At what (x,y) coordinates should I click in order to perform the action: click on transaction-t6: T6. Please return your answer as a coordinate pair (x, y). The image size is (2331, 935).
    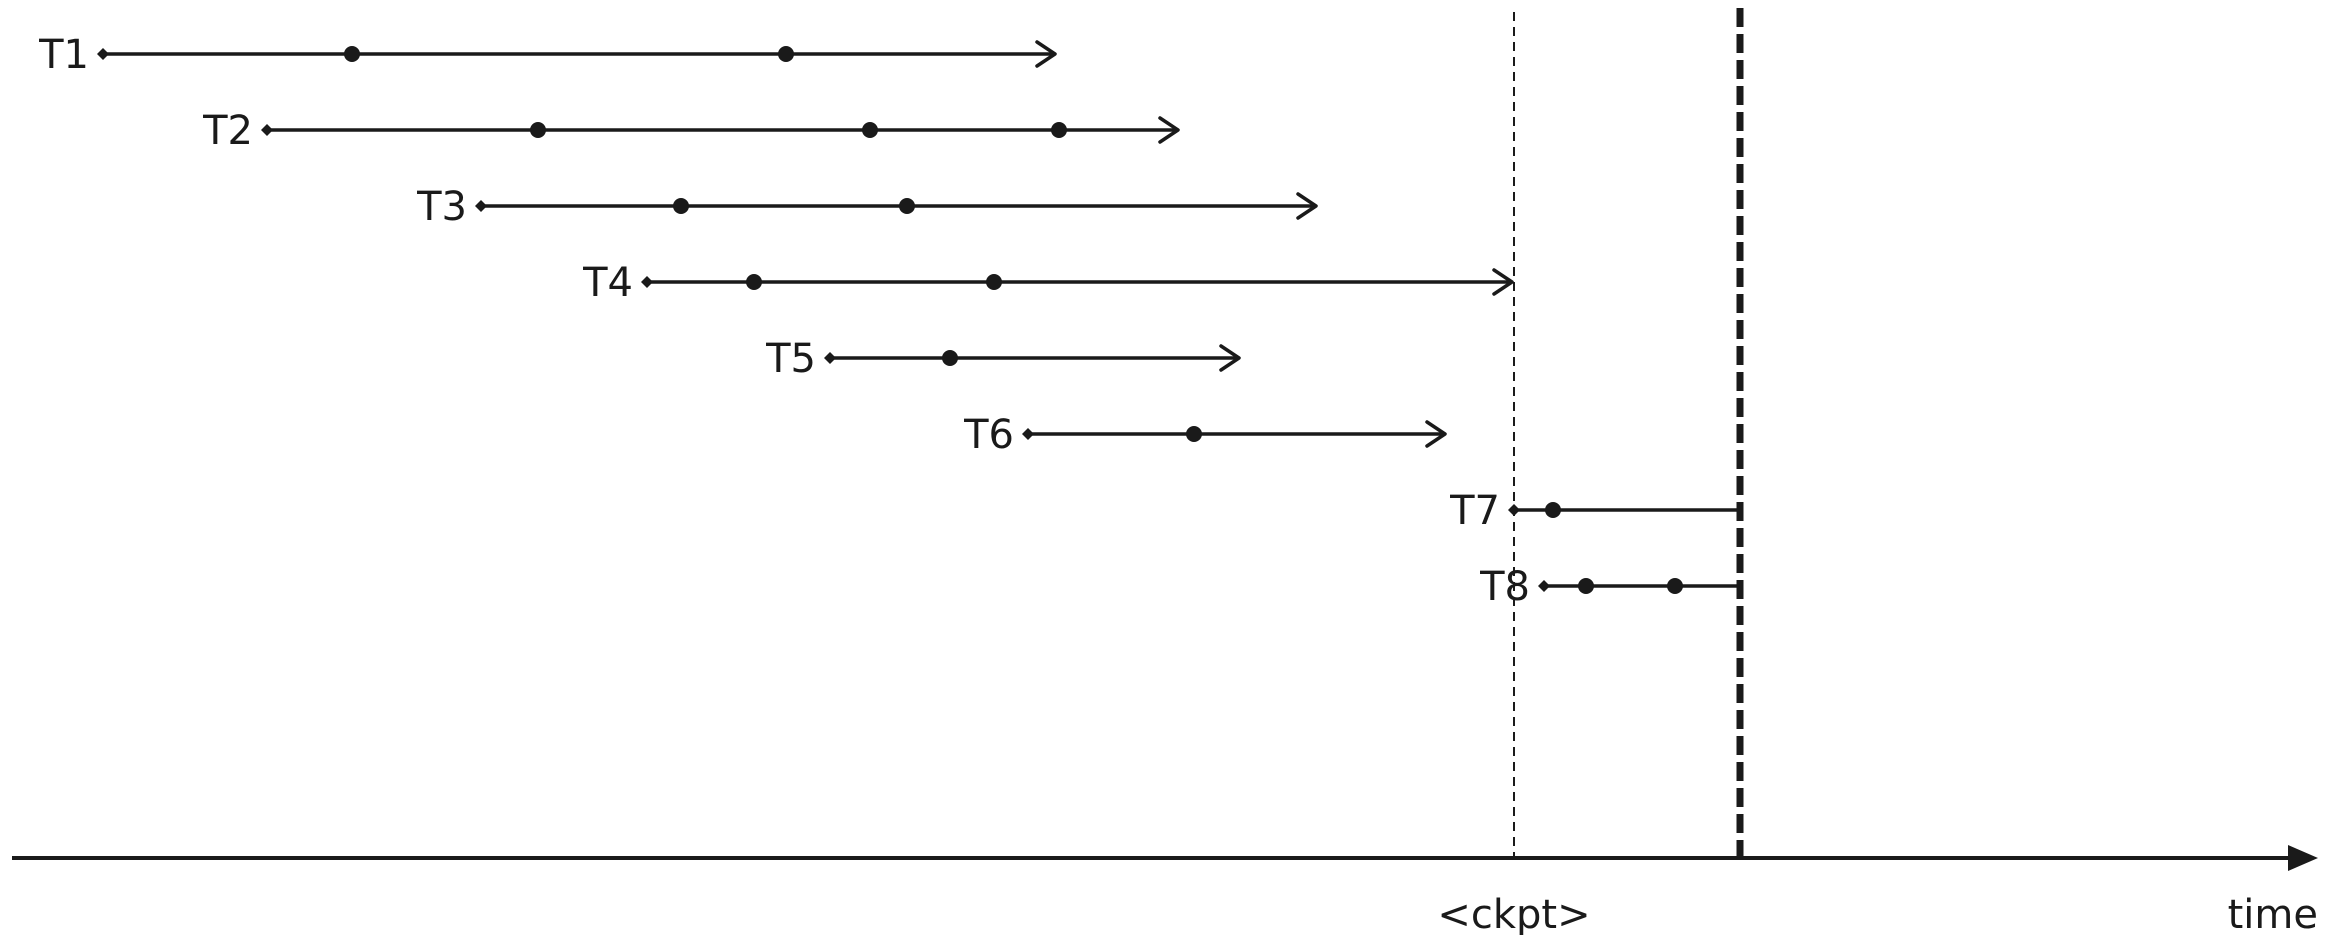
    Looking at the image, I should click on (1205, 435).